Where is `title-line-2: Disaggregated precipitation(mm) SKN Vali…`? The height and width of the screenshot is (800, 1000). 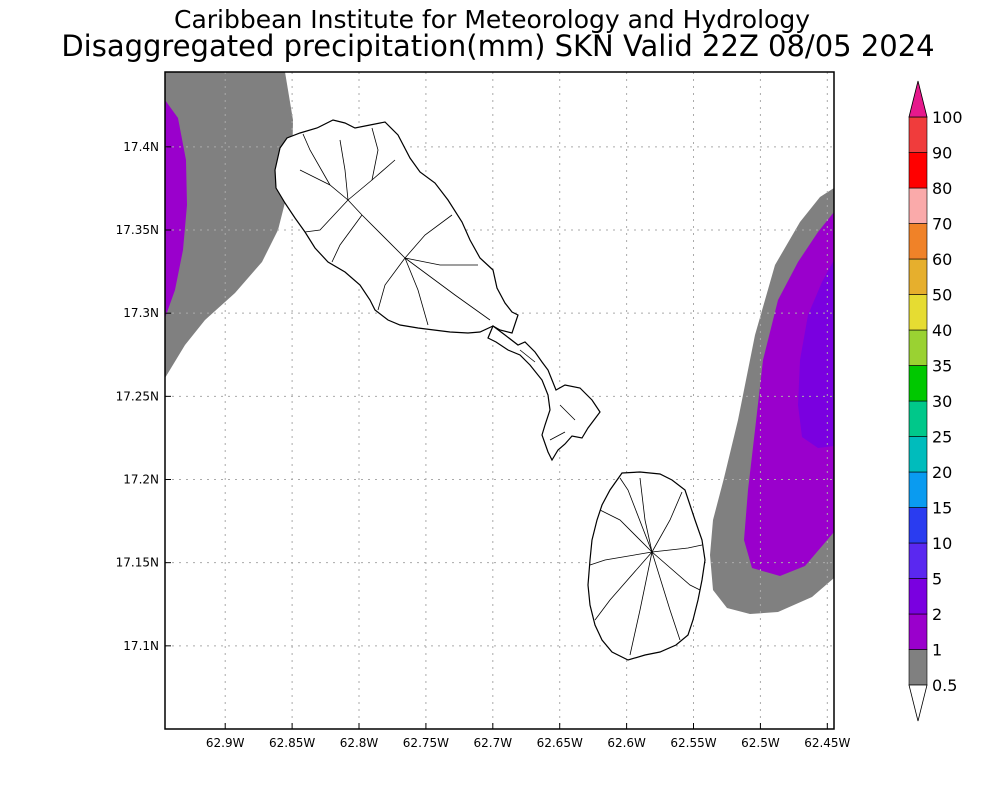
title-line-2: Disaggregated precipitation(mm) SKN Vali… is located at coordinates (497, 46).